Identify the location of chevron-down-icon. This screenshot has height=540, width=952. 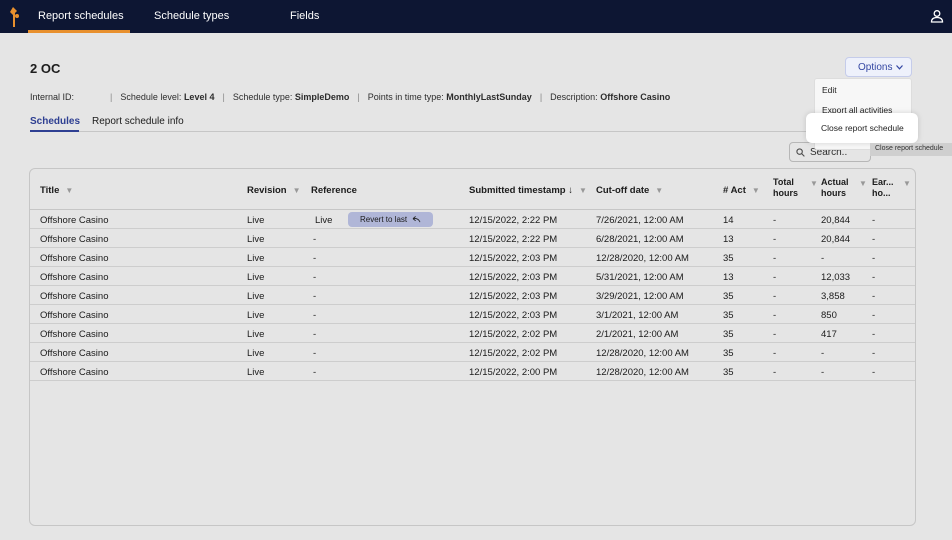
(899, 67).